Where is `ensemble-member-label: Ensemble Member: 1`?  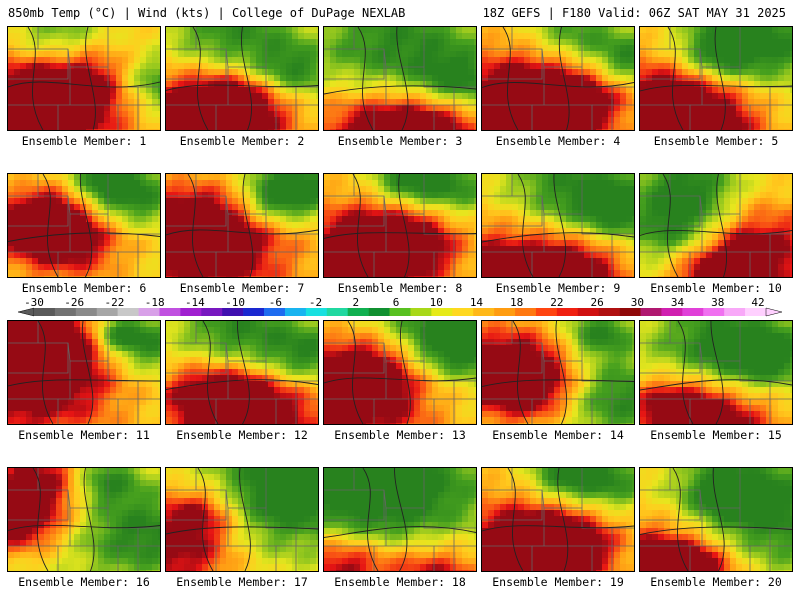 ensemble-member-label: Ensemble Member: 1 is located at coordinates (84, 141).